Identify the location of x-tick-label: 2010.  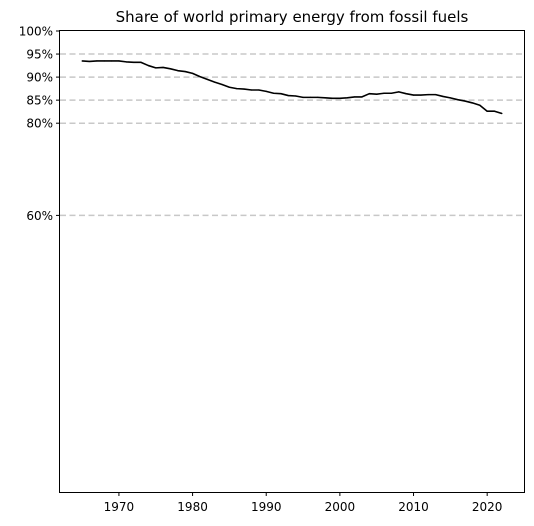
(413, 507).